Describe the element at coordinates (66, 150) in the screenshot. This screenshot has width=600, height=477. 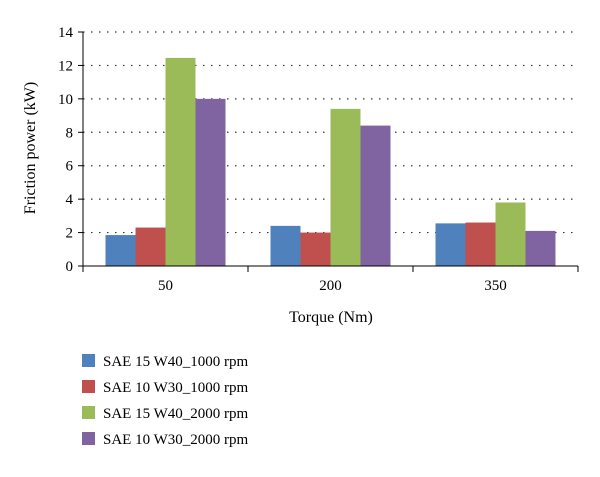
I see `y-tick-labels: 0 2 4 6 8 10 12 14` at that location.